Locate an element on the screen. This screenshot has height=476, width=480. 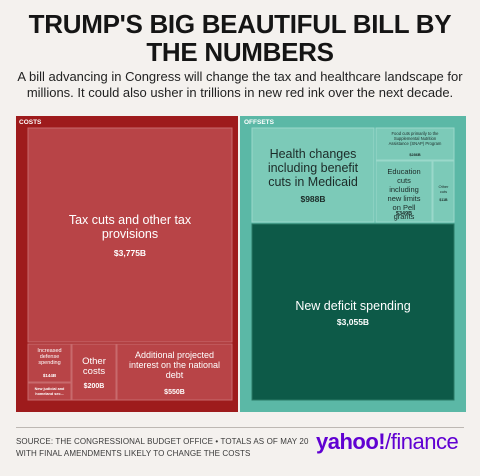
tile-new-deficit-label: New deficit spending is located at coordinates (352, 306).